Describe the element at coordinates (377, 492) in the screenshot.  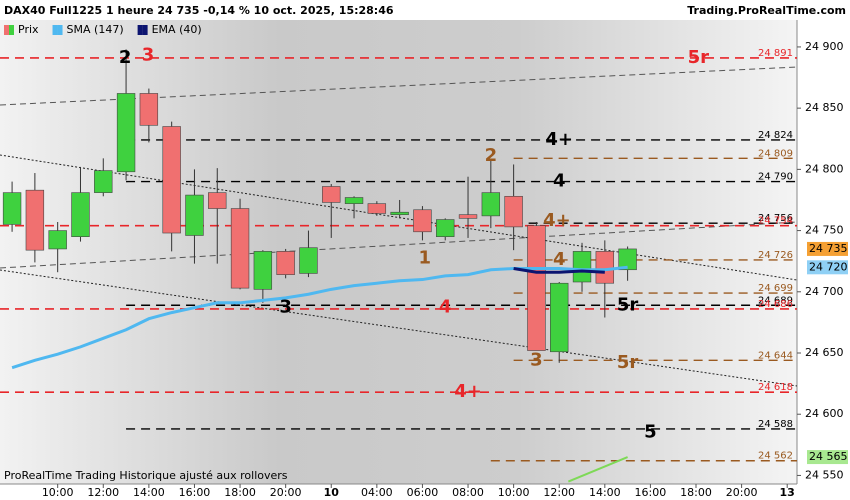
I see `x-tick-label: 04:00` at that location.